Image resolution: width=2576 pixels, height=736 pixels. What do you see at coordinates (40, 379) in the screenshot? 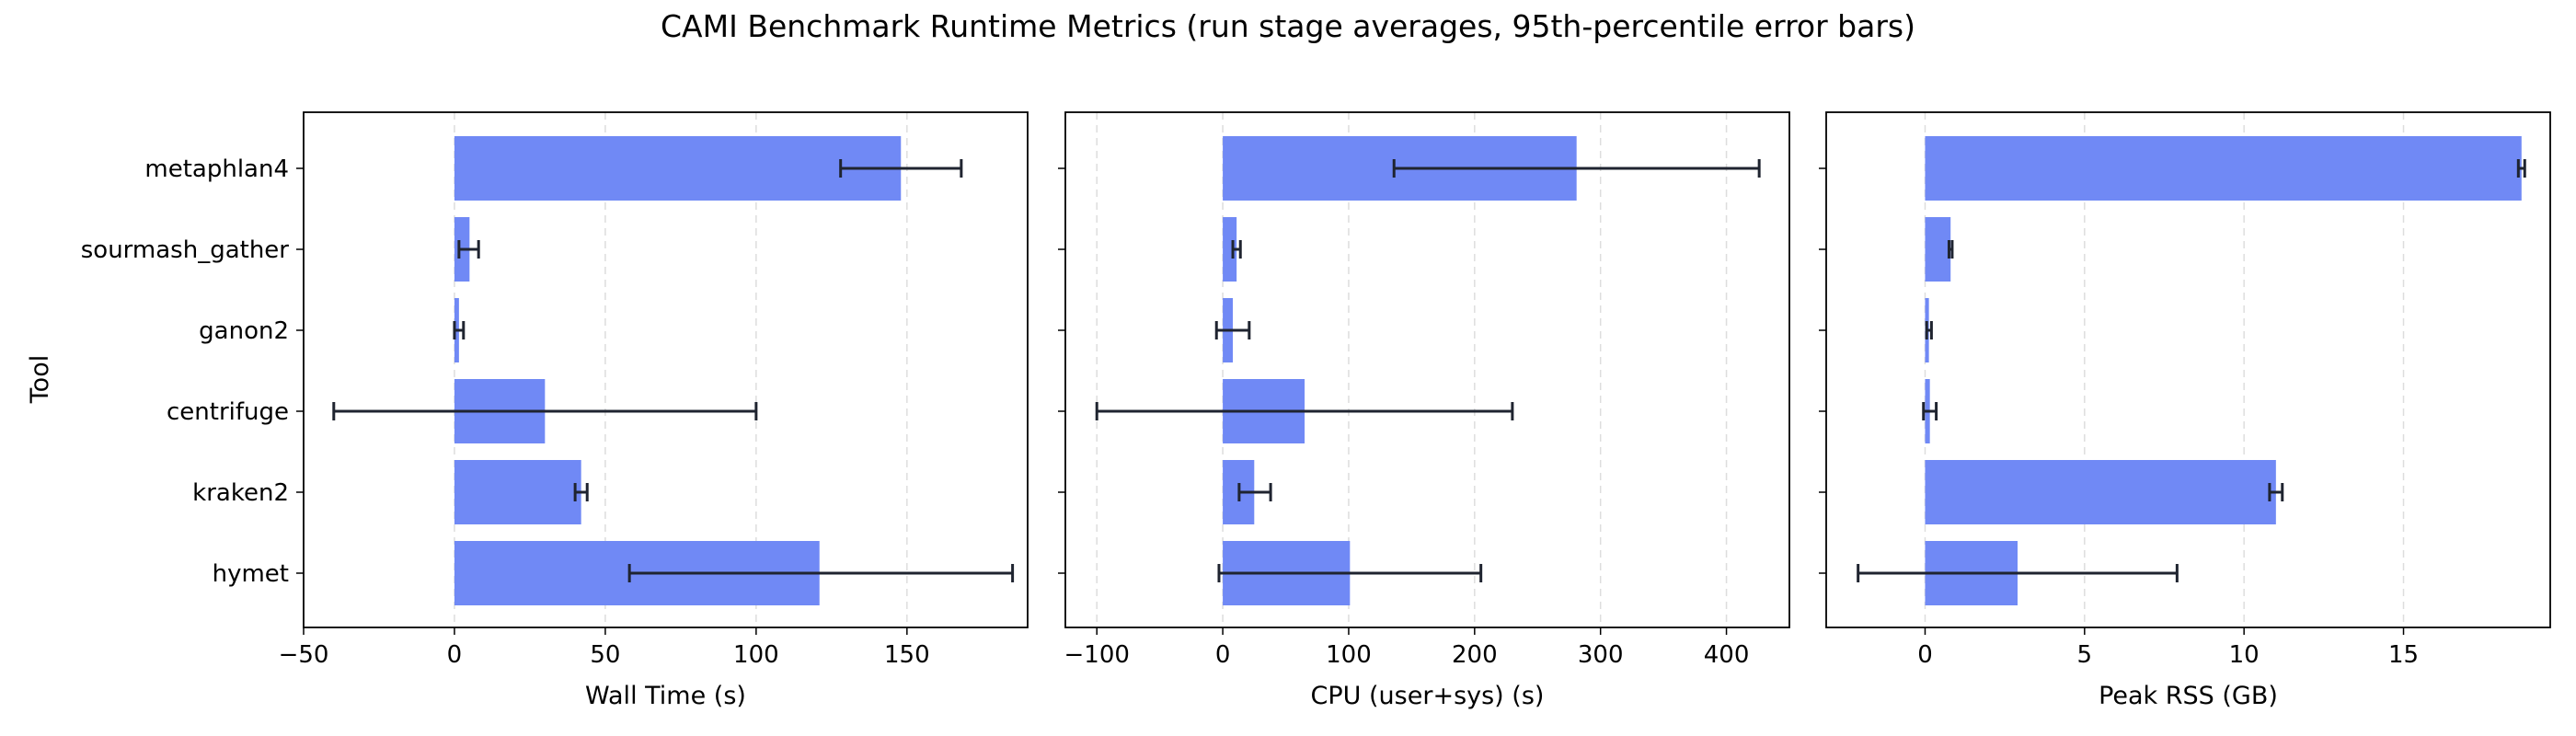
I see `y-axis-label: Tool` at bounding box center [40, 379].